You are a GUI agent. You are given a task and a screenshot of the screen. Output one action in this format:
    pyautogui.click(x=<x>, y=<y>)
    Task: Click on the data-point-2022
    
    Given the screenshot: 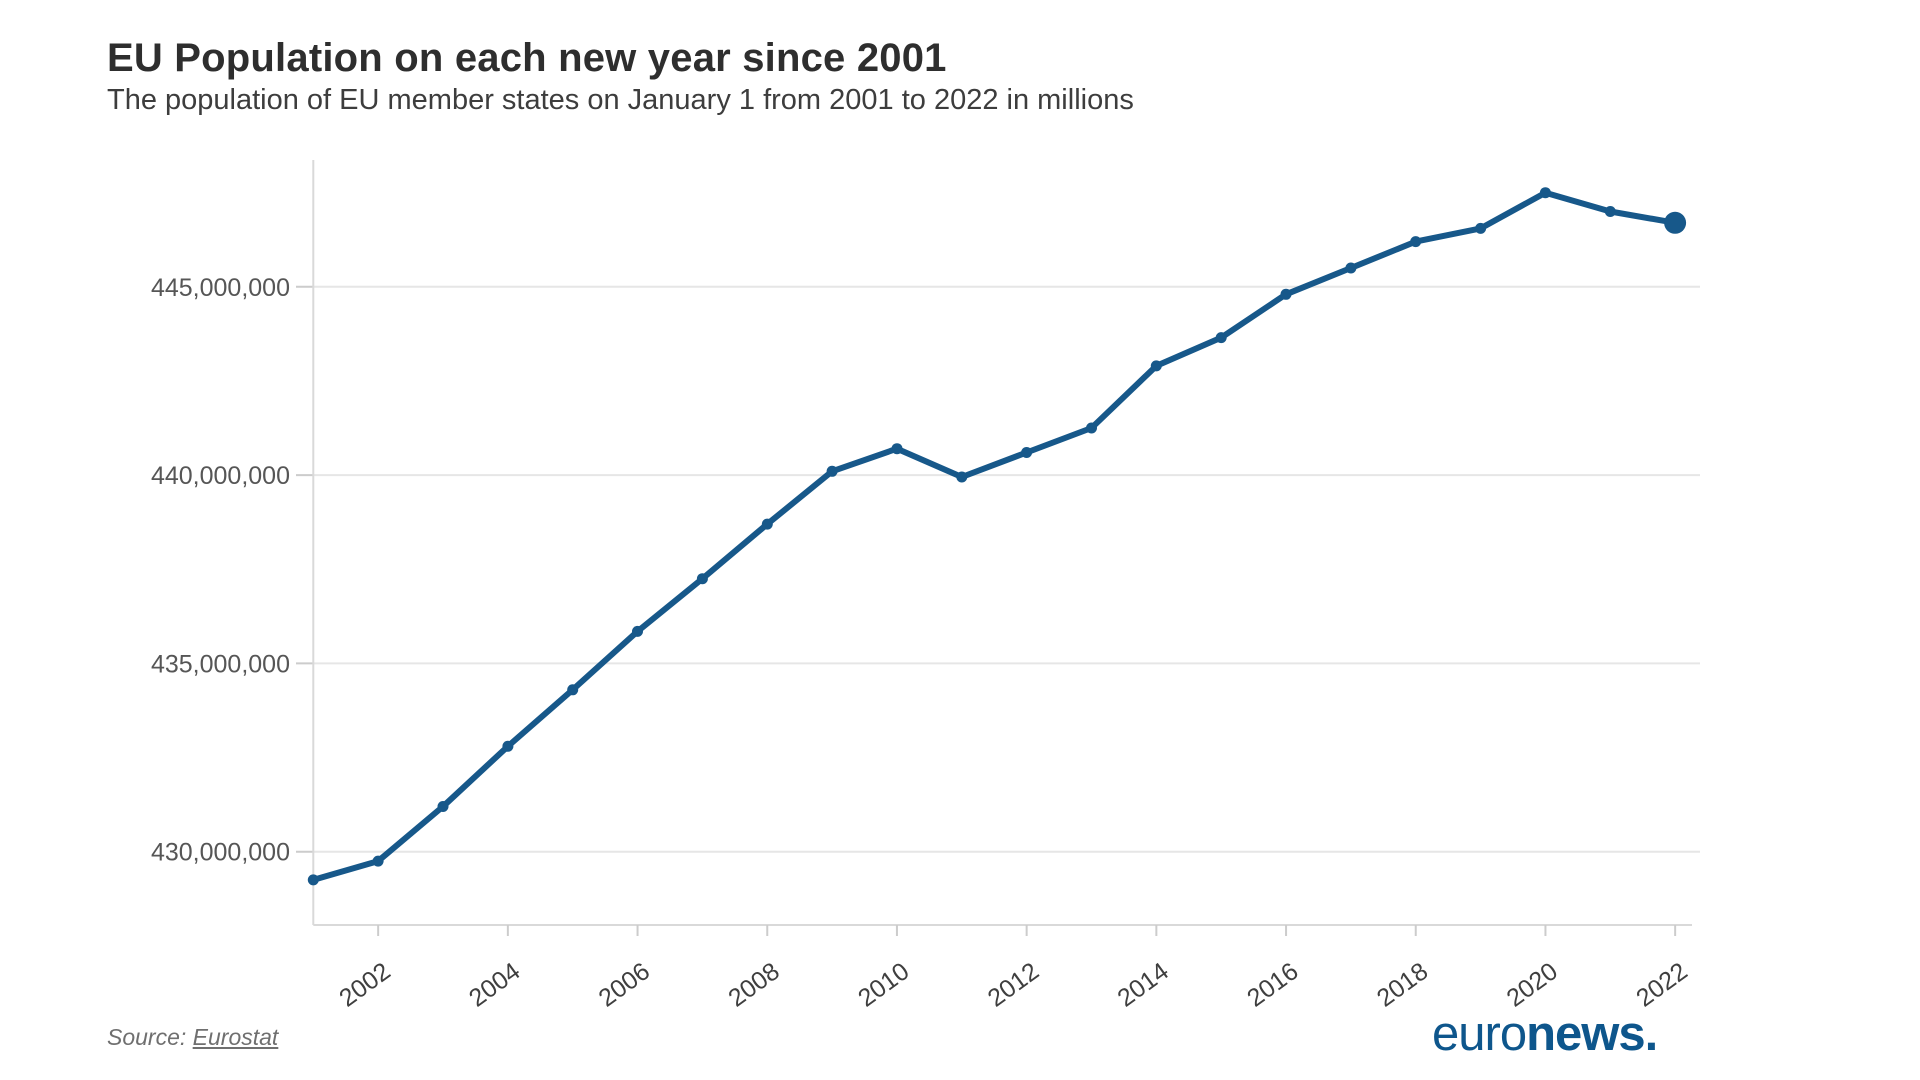 What is the action you would take?
    pyautogui.click(x=1675, y=222)
    